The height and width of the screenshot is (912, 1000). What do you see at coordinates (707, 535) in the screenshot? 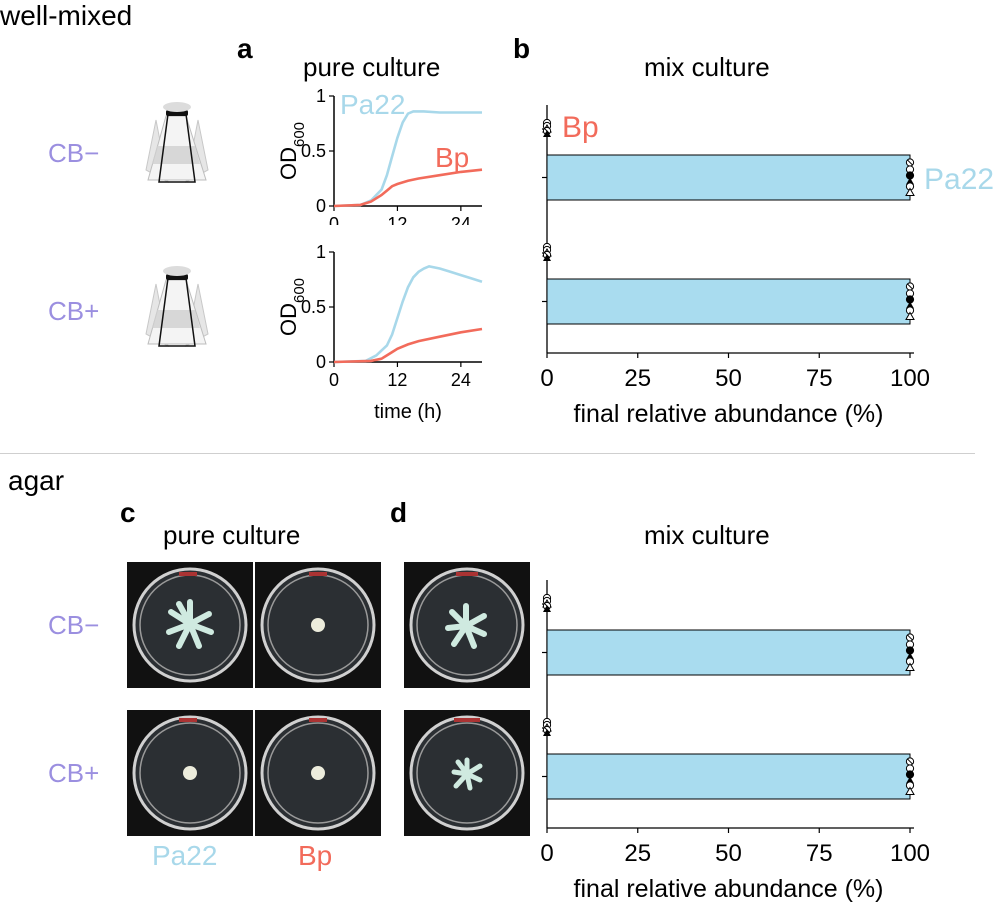
I see `panel-d-title: mix culture` at bounding box center [707, 535].